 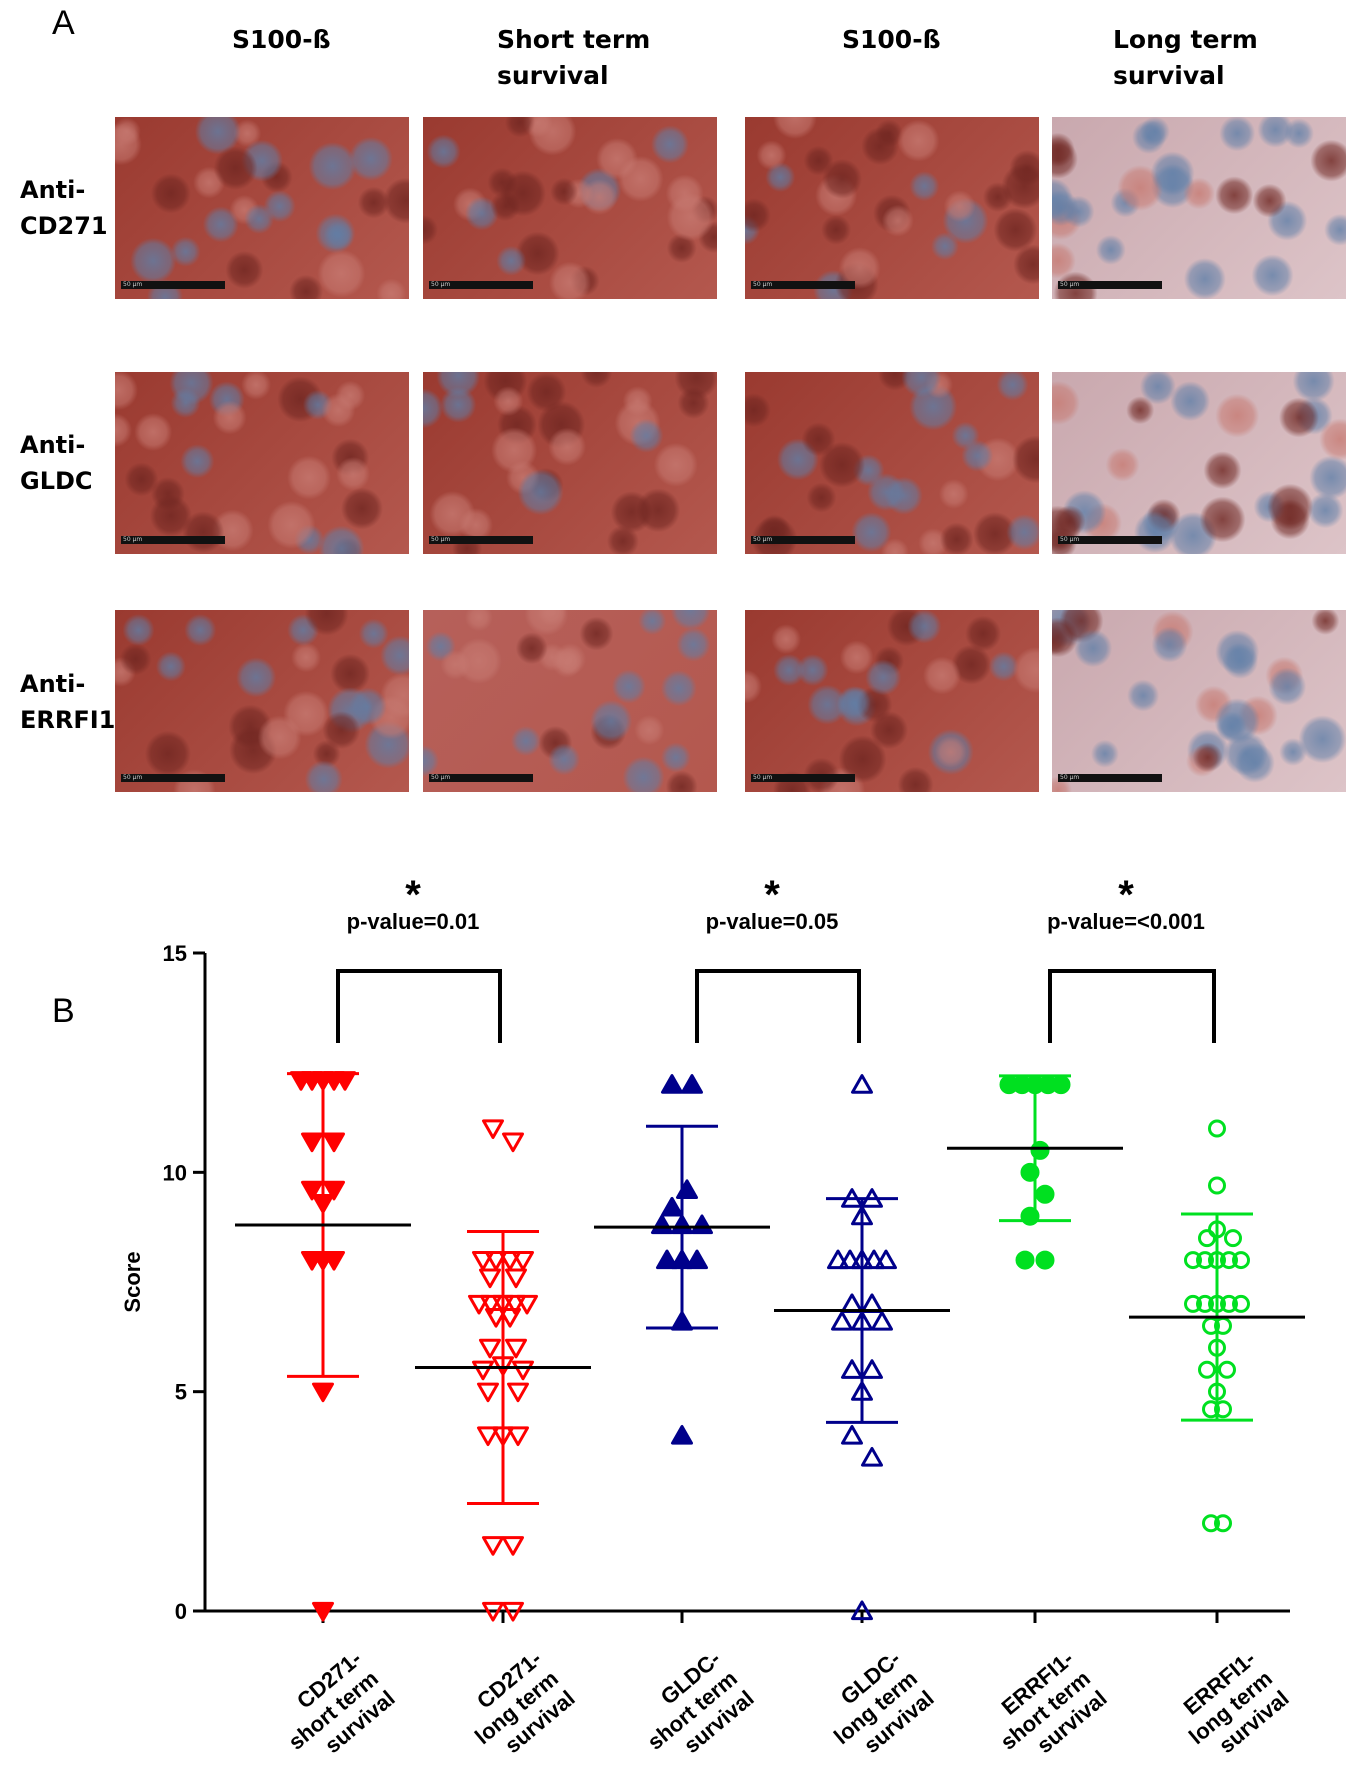 I want to click on micrograph-gldc-long: 50 µm, so click(x=1199, y=463).